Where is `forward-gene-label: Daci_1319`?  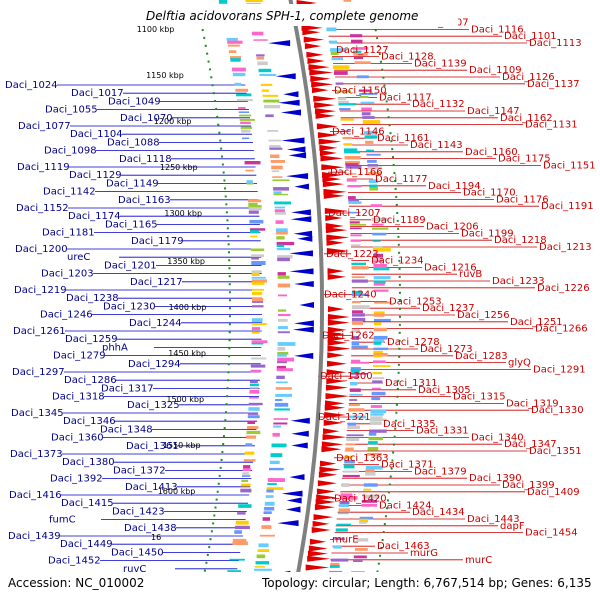 forward-gene-label: Daci_1319 is located at coordinates (532, 403).